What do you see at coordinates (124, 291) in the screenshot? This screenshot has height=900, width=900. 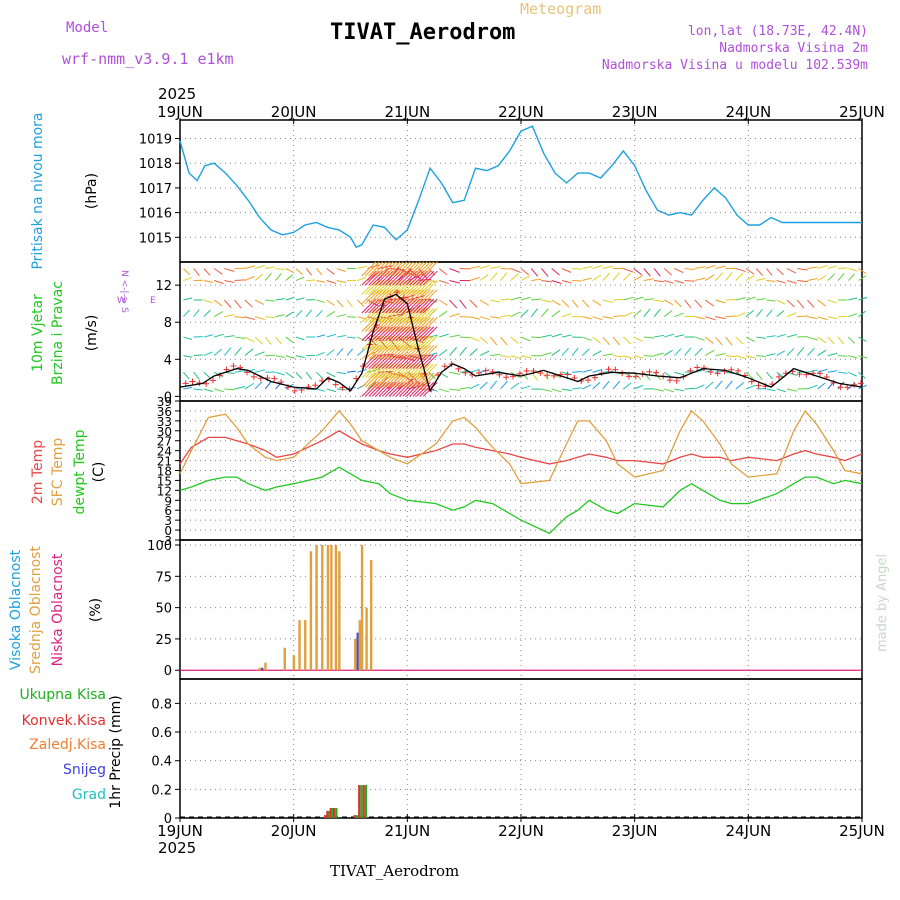 I see `compass-ns: N <-|-> S` at bounding box center [124, 291].